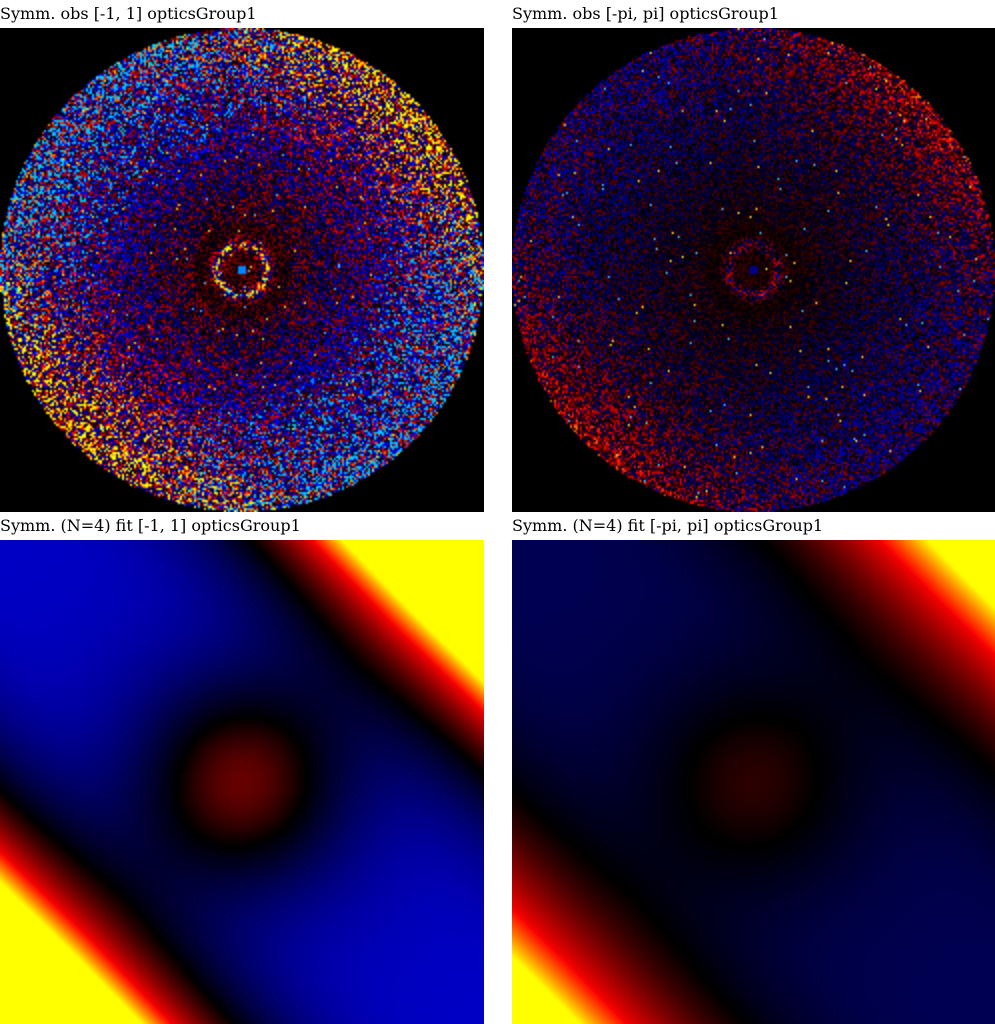 The width and height of the screenshot is (995, 1024). I want to click on panel-title: Symm. obs [-pi, pi] opticsGroup1, so click(645, 13).